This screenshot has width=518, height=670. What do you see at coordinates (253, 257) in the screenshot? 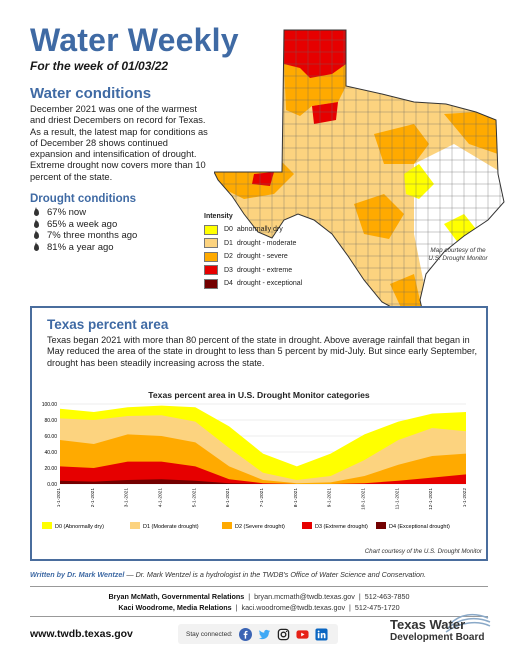
I see `legend-item-d2: D2 drought - severe` at bounding box center [253, 257].